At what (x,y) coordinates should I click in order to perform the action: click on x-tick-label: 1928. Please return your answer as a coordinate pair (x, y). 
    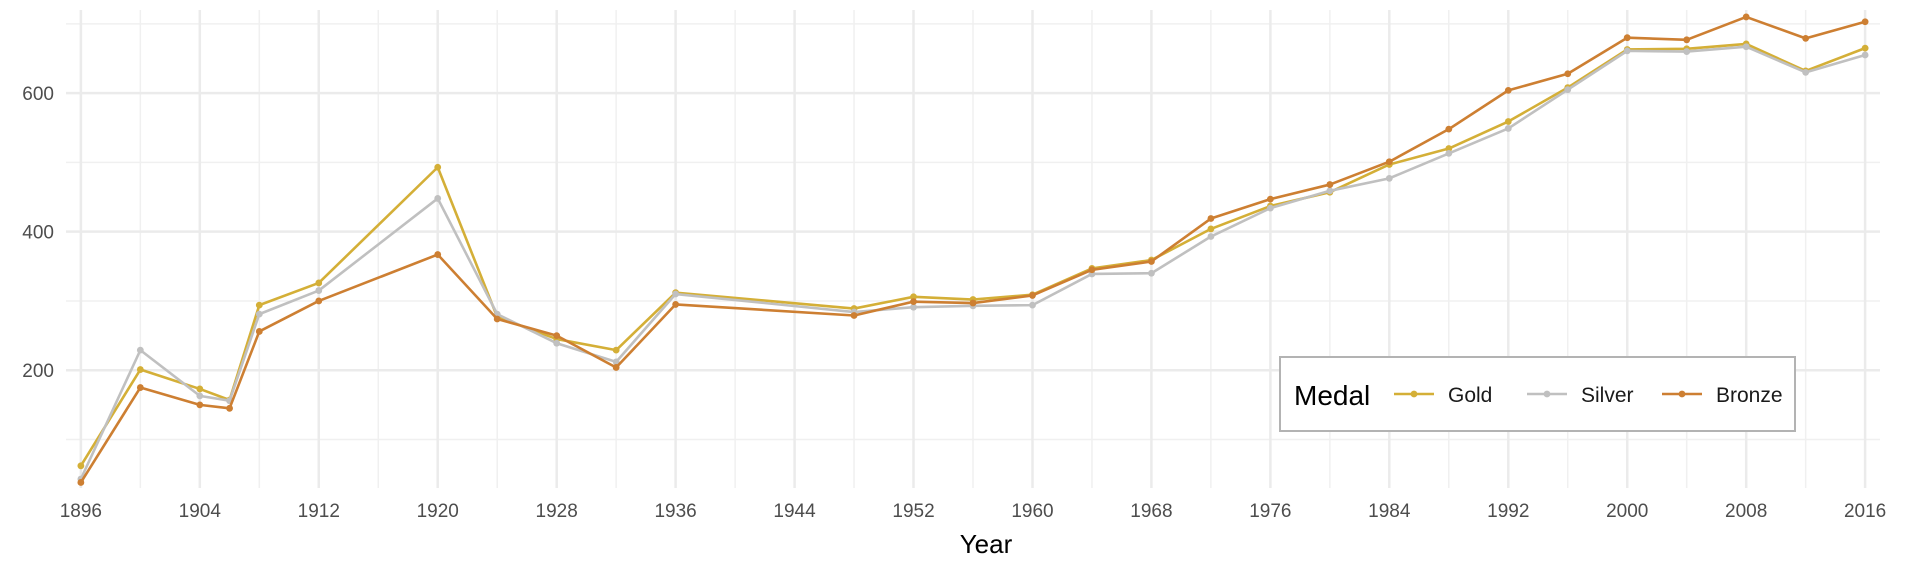
    Looking at the image, I should click on (557, 511).